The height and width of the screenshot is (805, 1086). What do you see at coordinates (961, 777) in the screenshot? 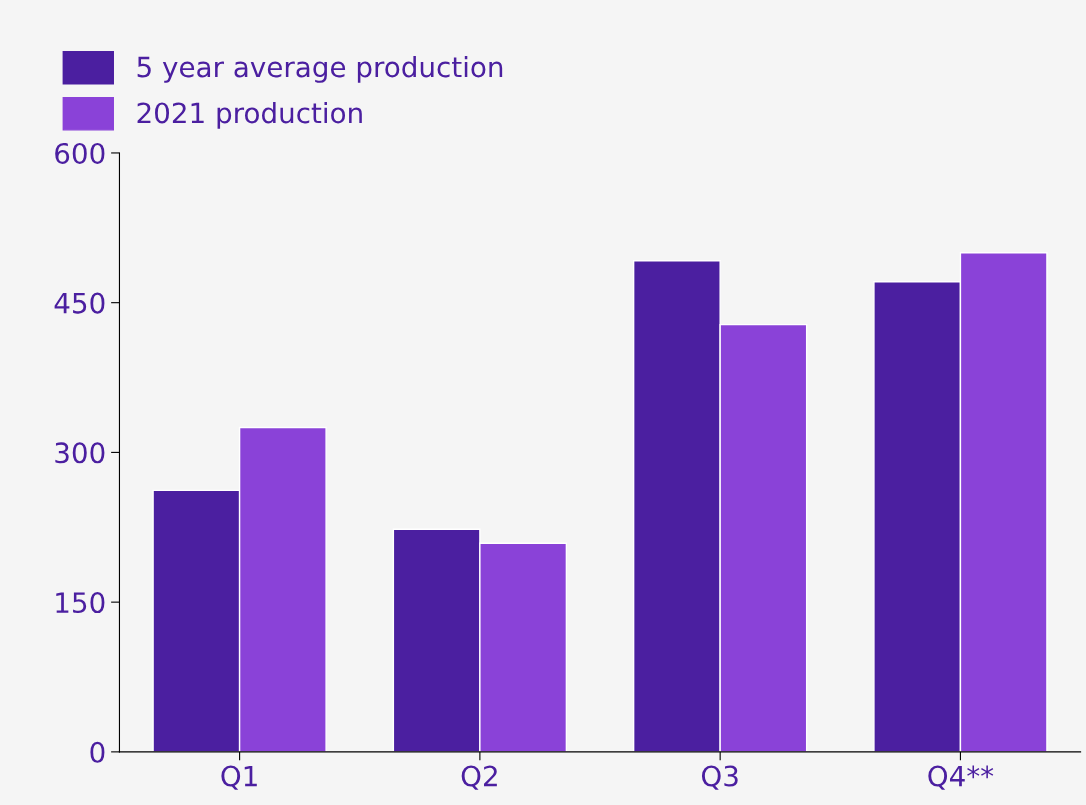
I see `x-tick-label: Q4**` at bounding box center [961, 777].